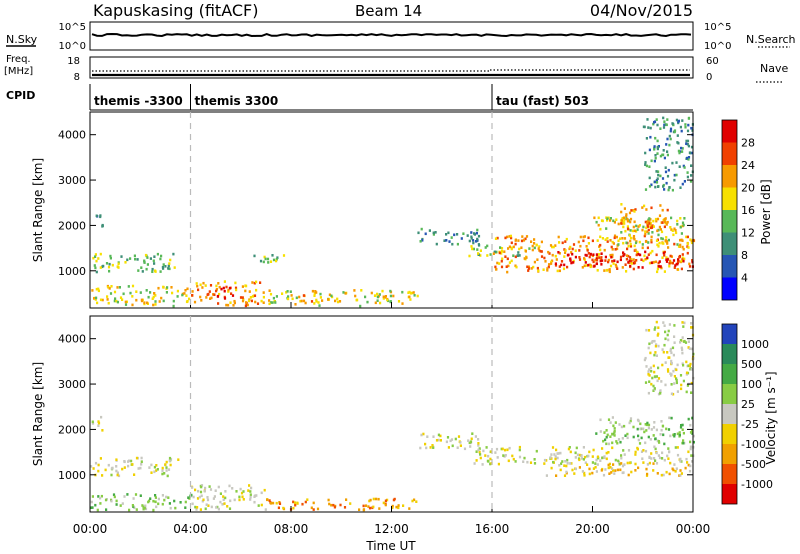 This screenshot has height=554, width=800. Describe the element at coordinates (771, 417) in the screenshot. I see `velocity-colorbar-label: Velocity [m s⁻¹]` at that location.